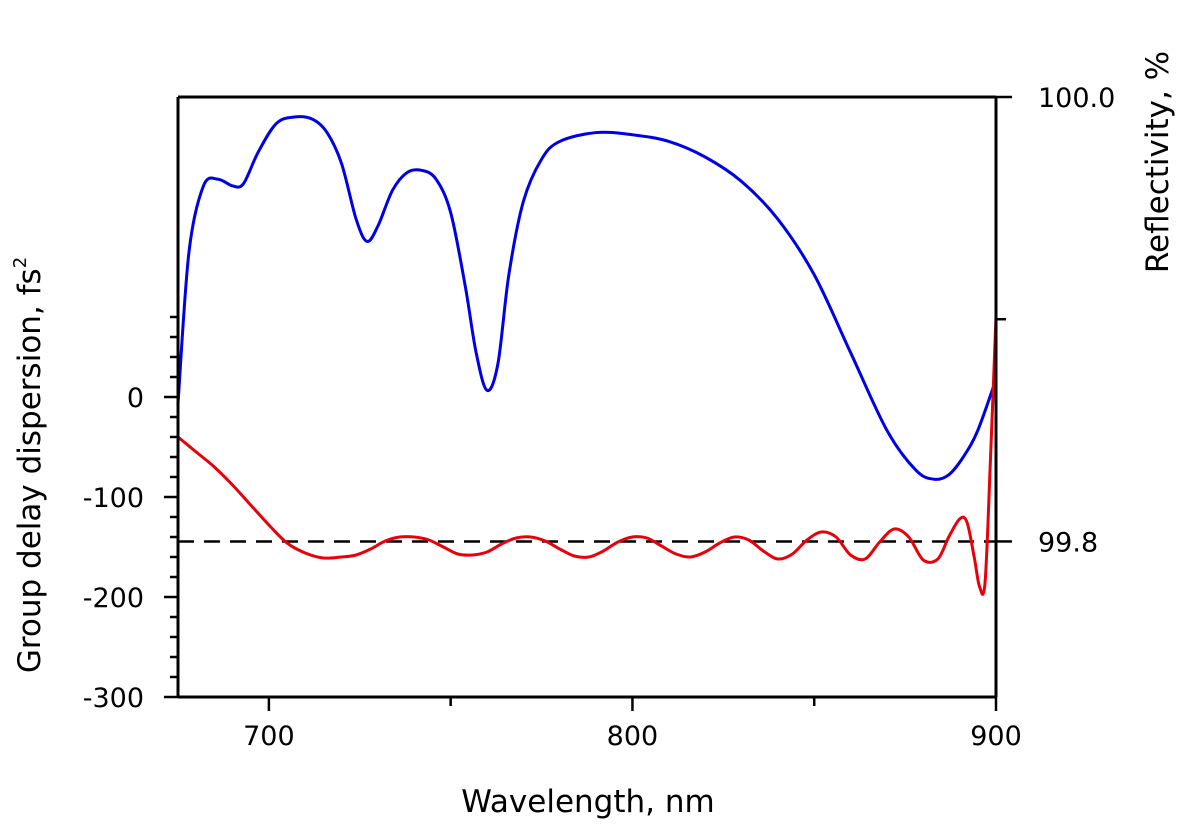  I want to click on y-right-tick-label: 100.0, so click(1076, 98).